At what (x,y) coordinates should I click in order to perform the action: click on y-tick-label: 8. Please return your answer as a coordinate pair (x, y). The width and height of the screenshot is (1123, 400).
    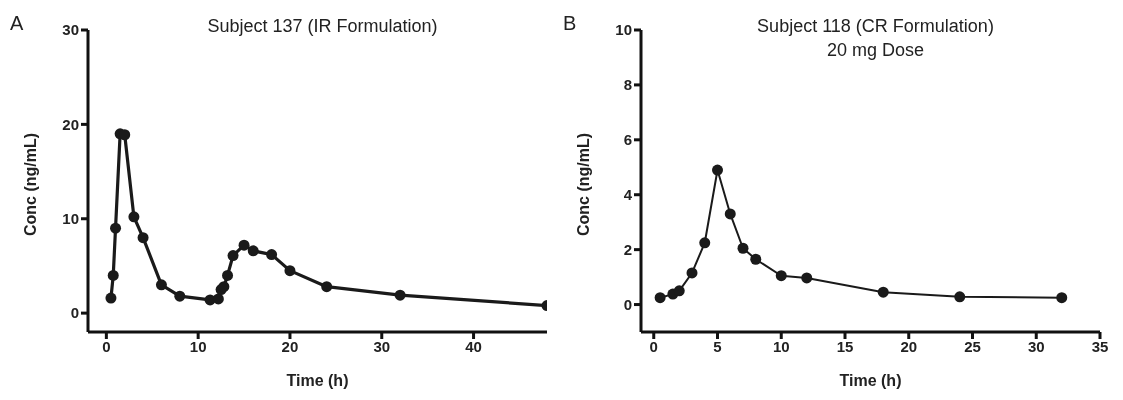
    Looking at the image, I should click on (627, 85).